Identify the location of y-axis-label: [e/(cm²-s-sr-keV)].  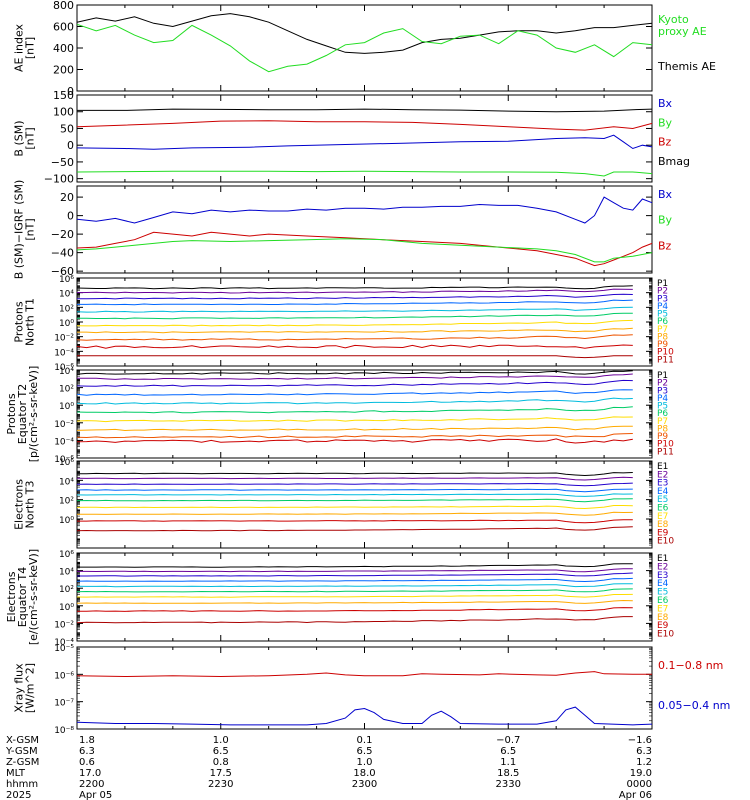
(33, 597).